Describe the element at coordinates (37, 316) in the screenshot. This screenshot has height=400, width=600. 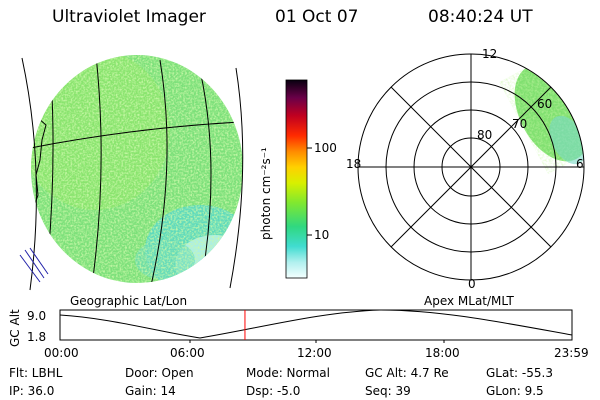
I see `altitude-tick-high: 9.0` at that location.